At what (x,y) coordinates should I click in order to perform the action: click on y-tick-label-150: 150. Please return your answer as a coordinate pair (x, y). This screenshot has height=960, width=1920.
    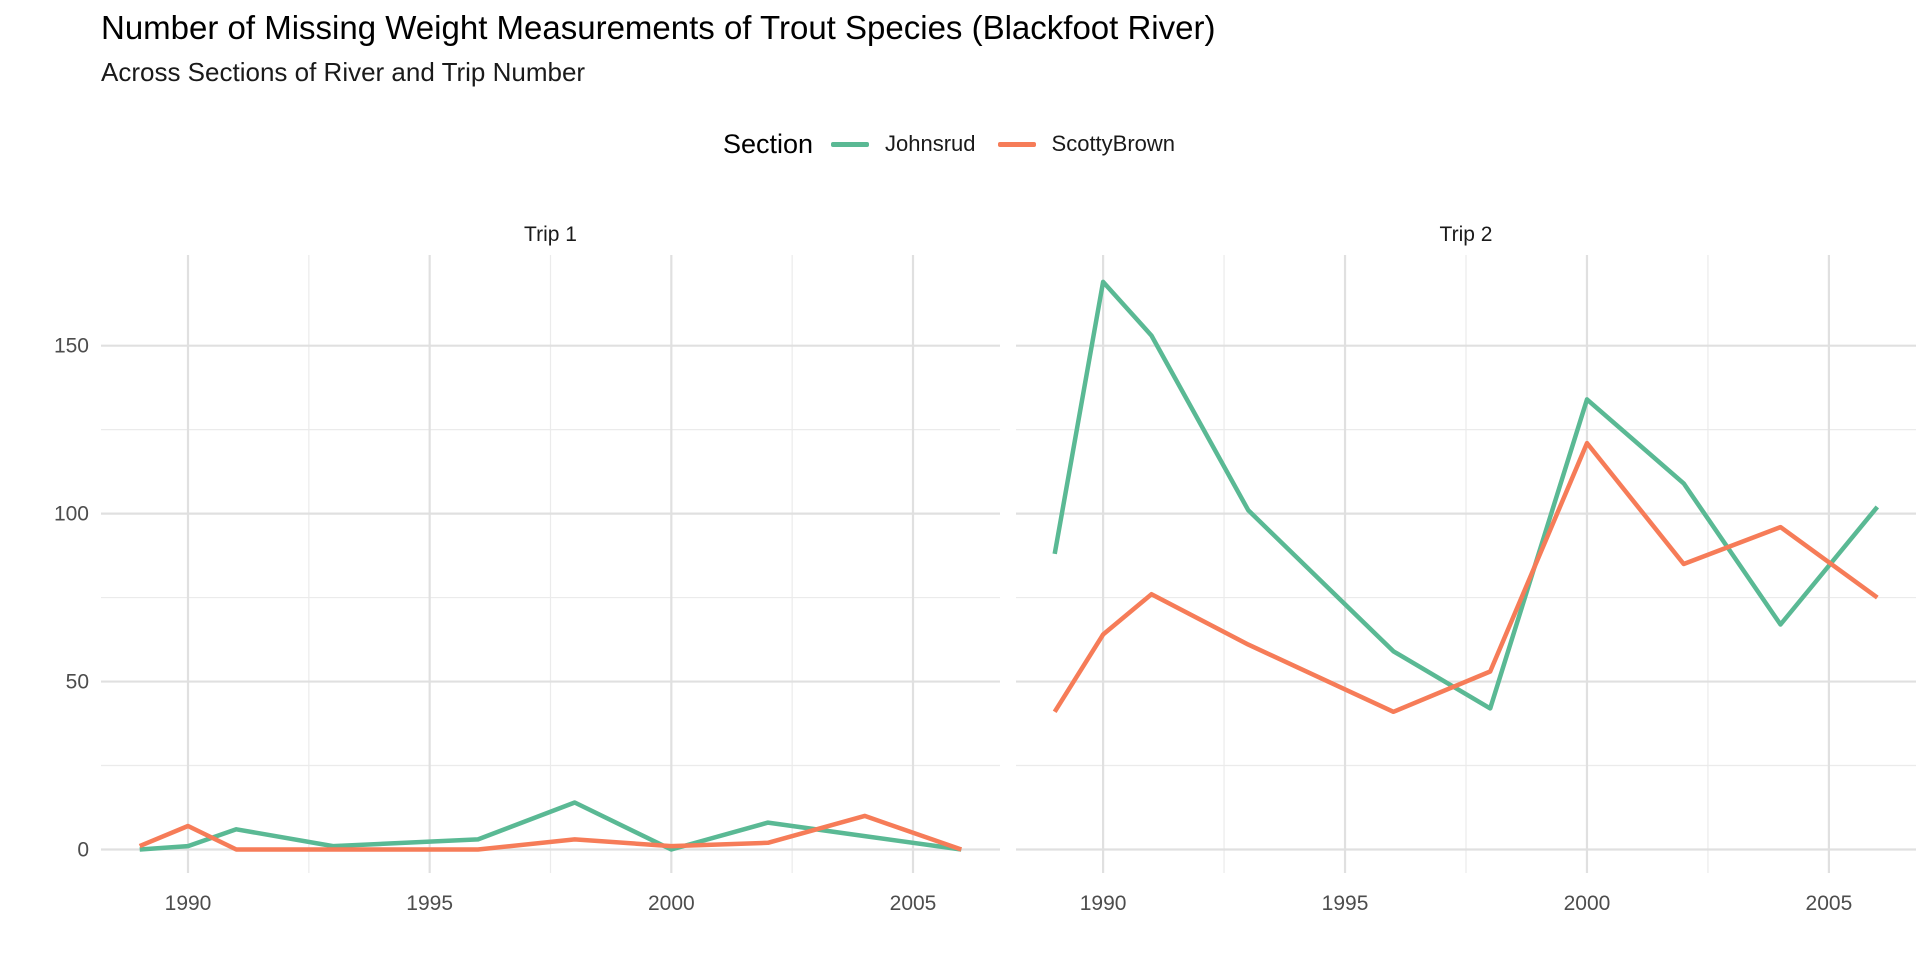
    Looking at the image, I should click on (71, 346).